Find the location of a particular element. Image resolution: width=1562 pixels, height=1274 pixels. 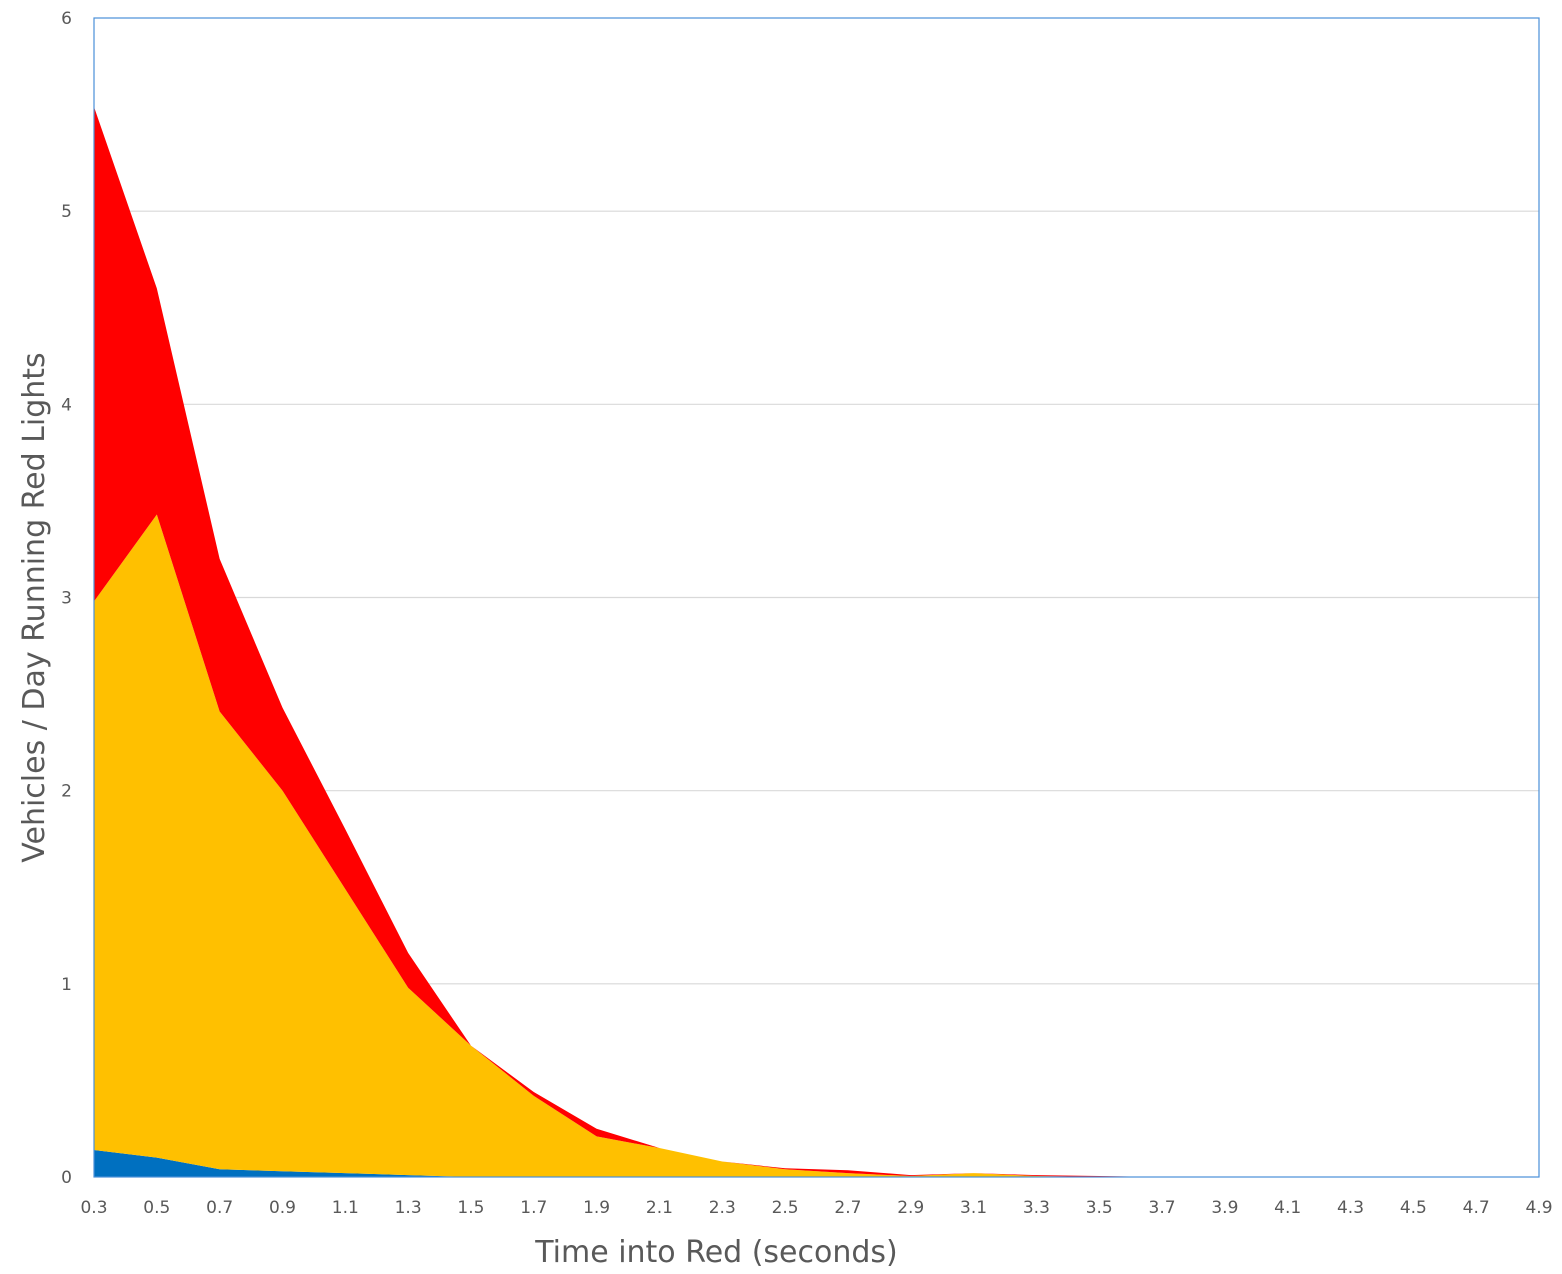

x-tick-label-19: 4.1 is located at coordinates (1287, 1208).